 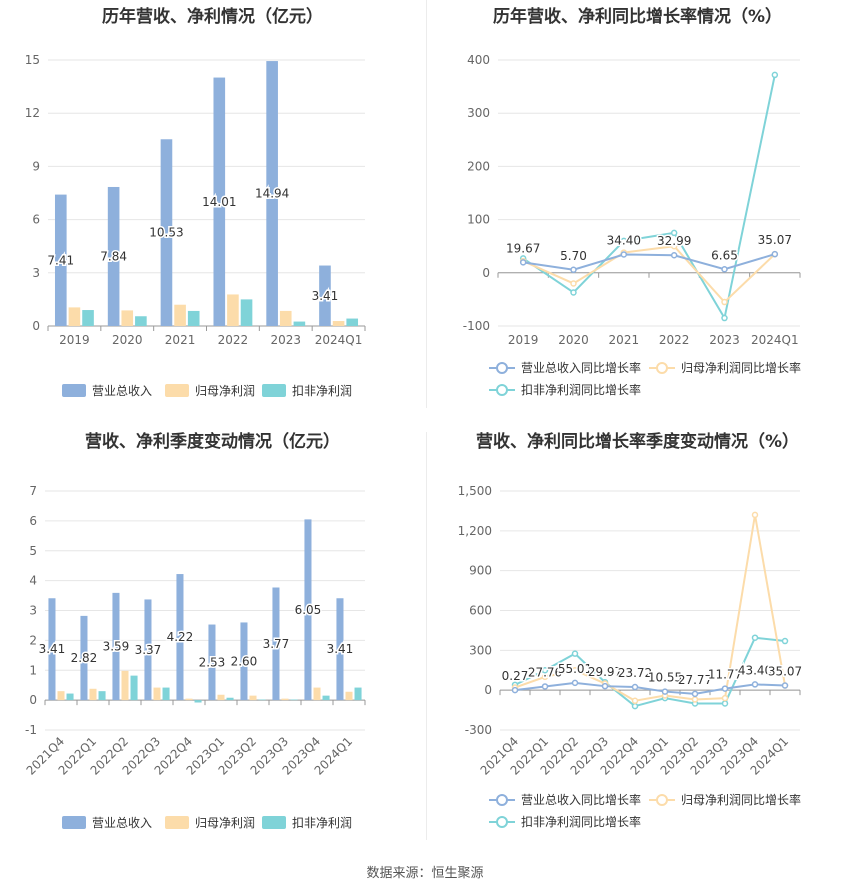 What do you see at coordinates (212, 442) in the screenshot?
I see `chart-title: 营收、净利季度变动情况（亿元）` at bounding box center [212, 442].